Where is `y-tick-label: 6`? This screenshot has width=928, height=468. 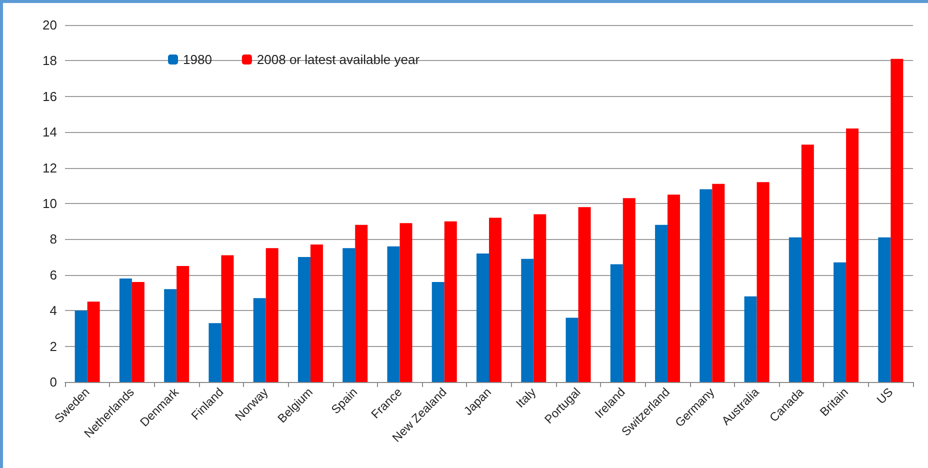
y-tick-label: 6 is located at coordinates (53, 274).